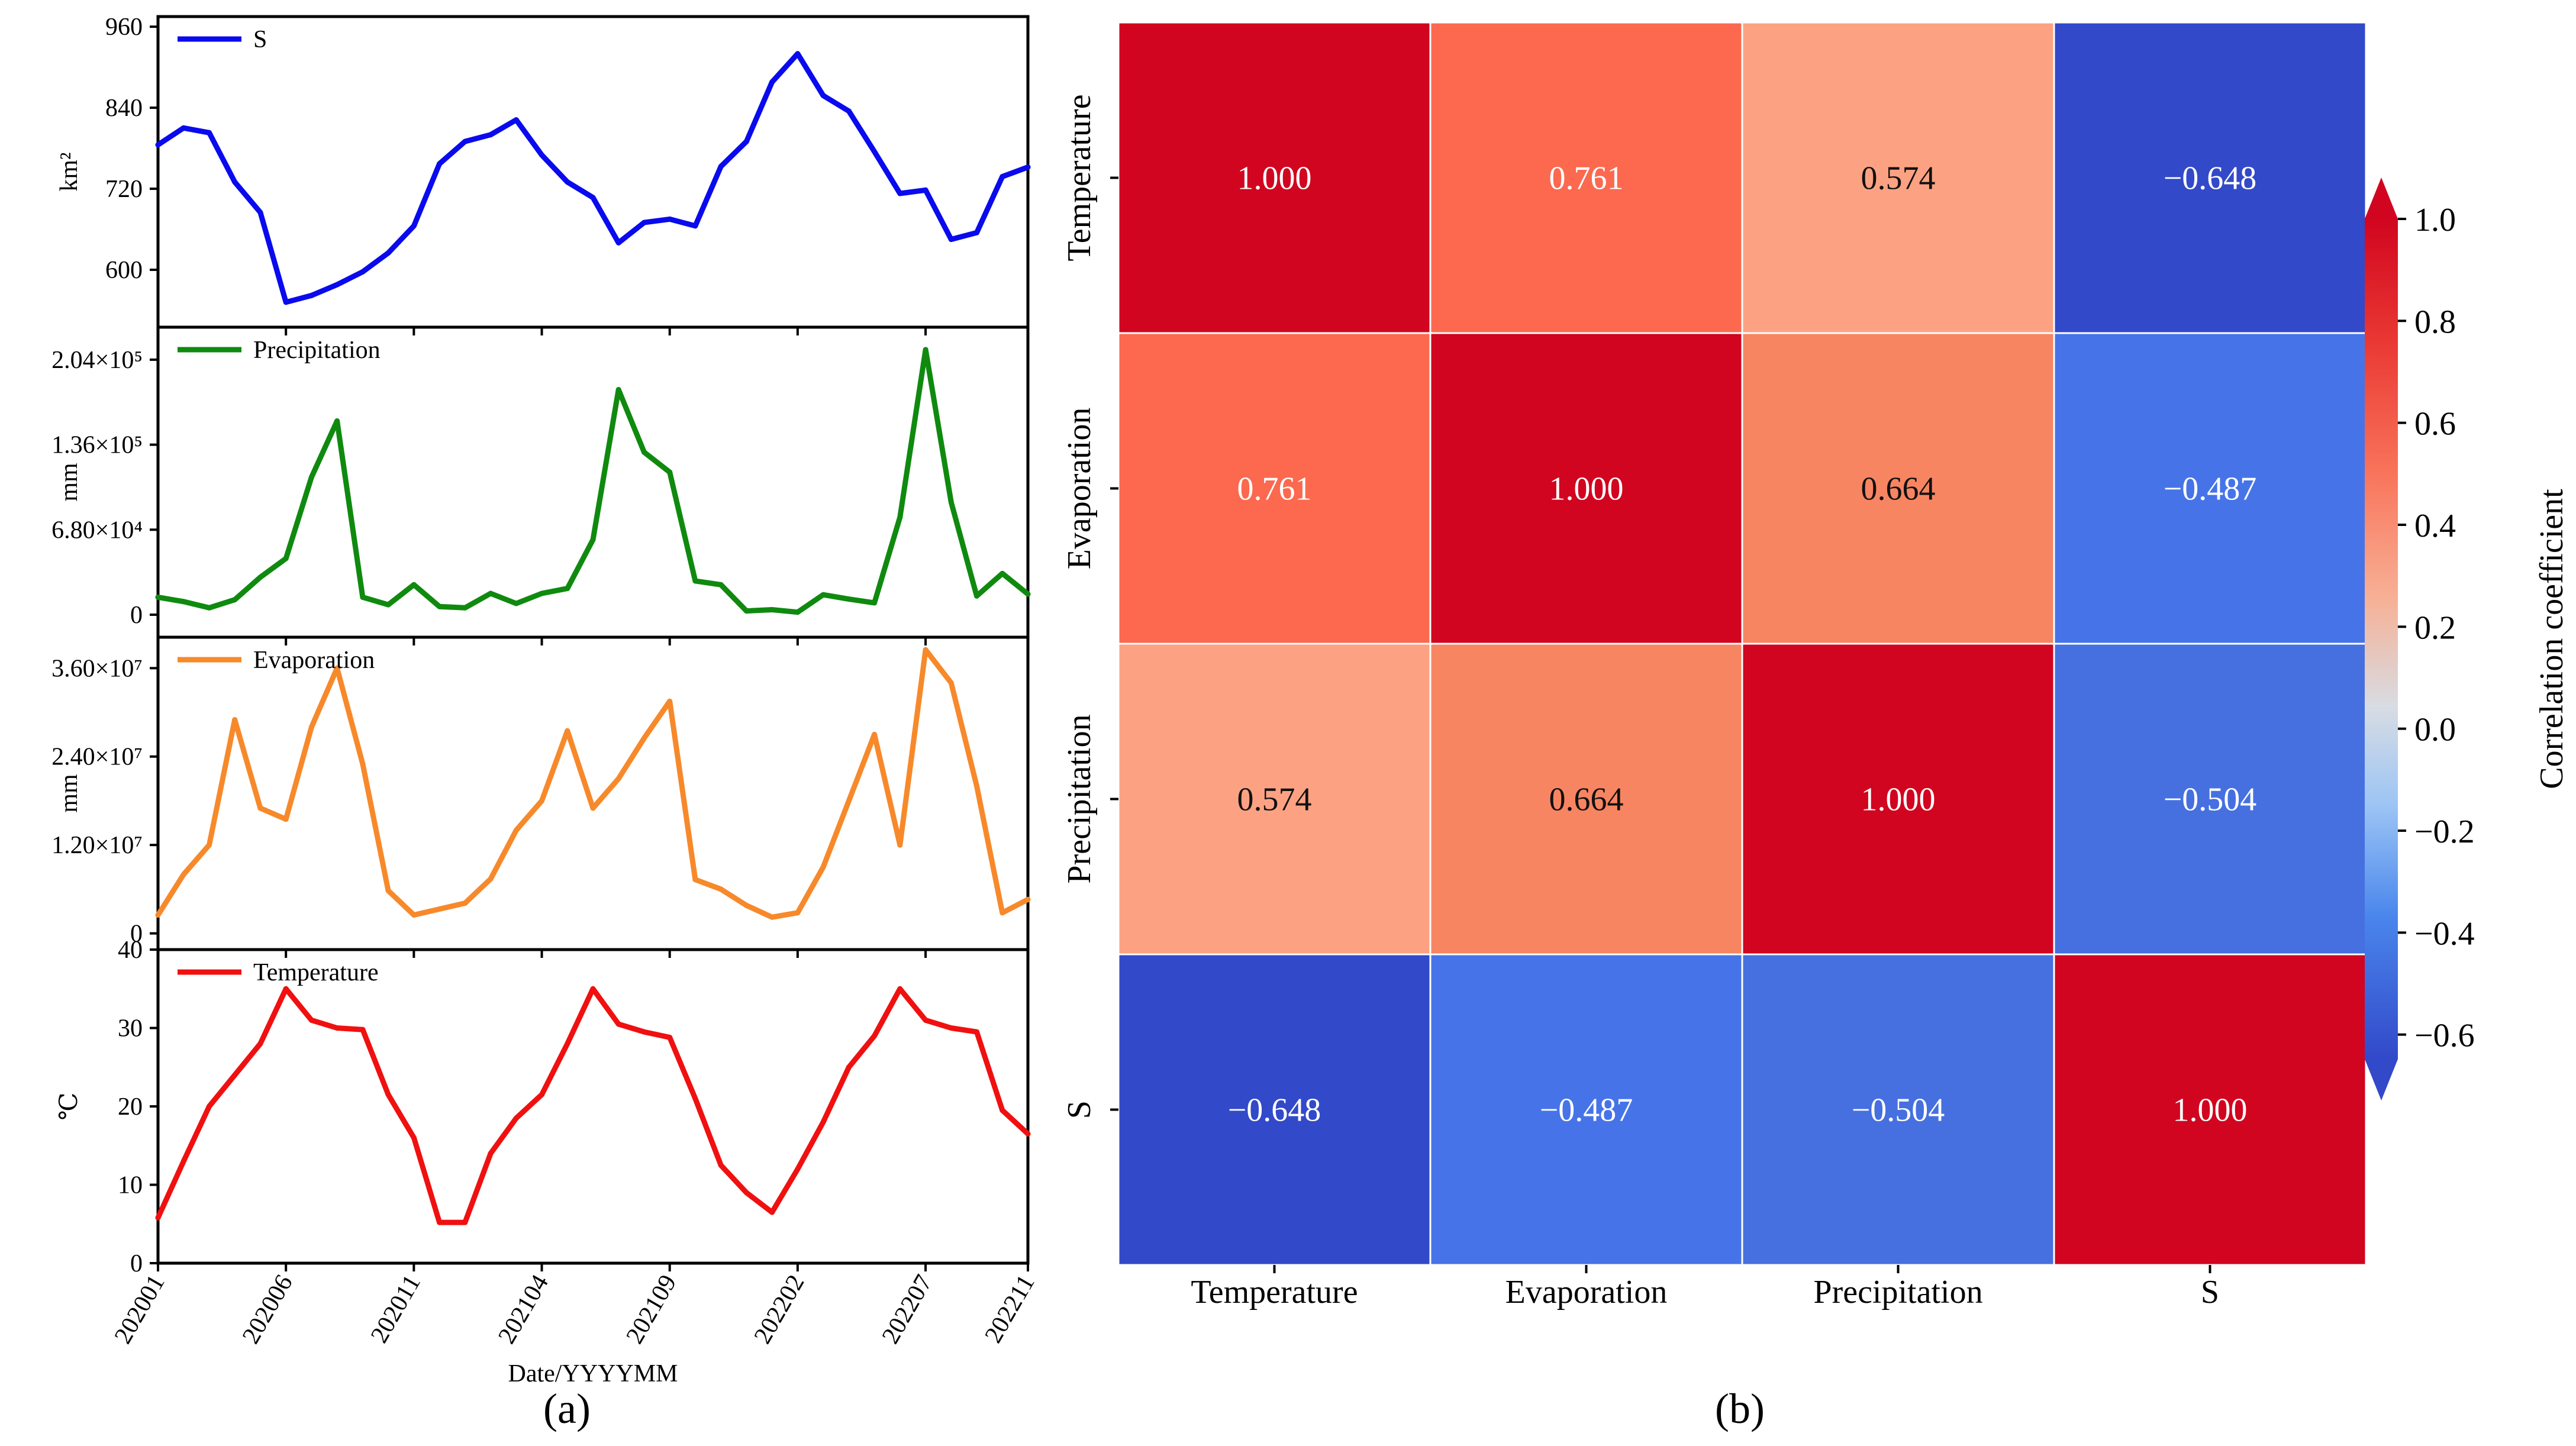 Image resolution: width=2576 pixels, height=1446 pixels. Describe the element at coordinates (2435, 526) in the screenshot. I see `colorbar-tick-label: 0.4` at that location.